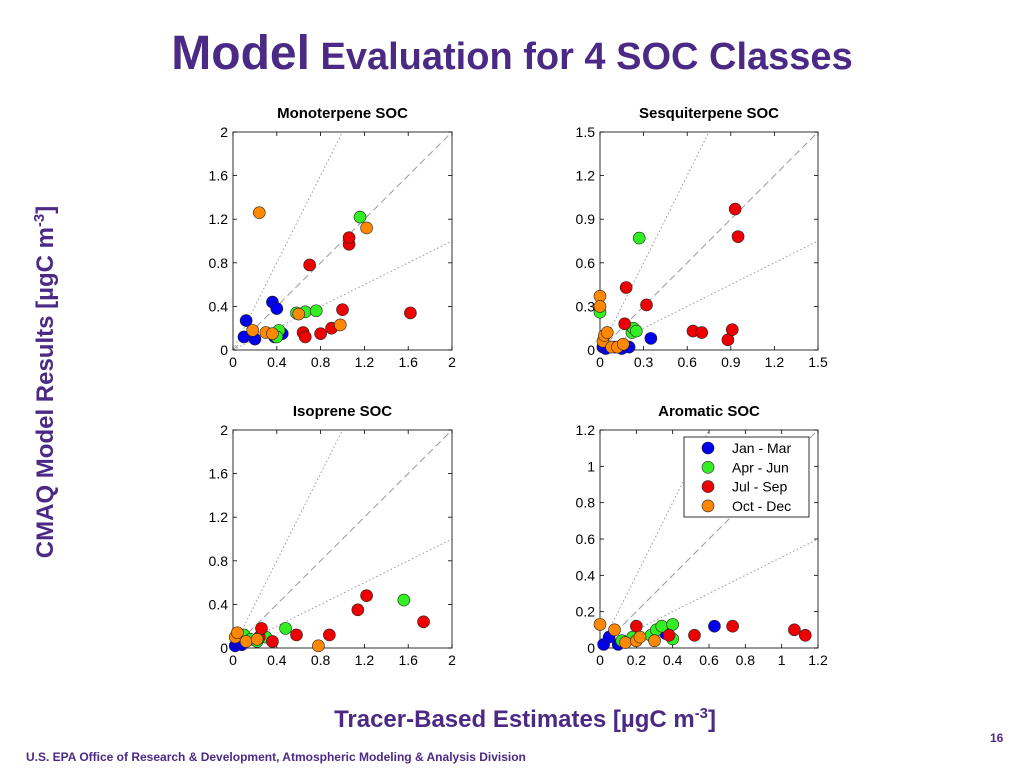  Describe the element at coordinates (219, 306) in the screenshot. I see `y-tick-label: 0.4` at that location.